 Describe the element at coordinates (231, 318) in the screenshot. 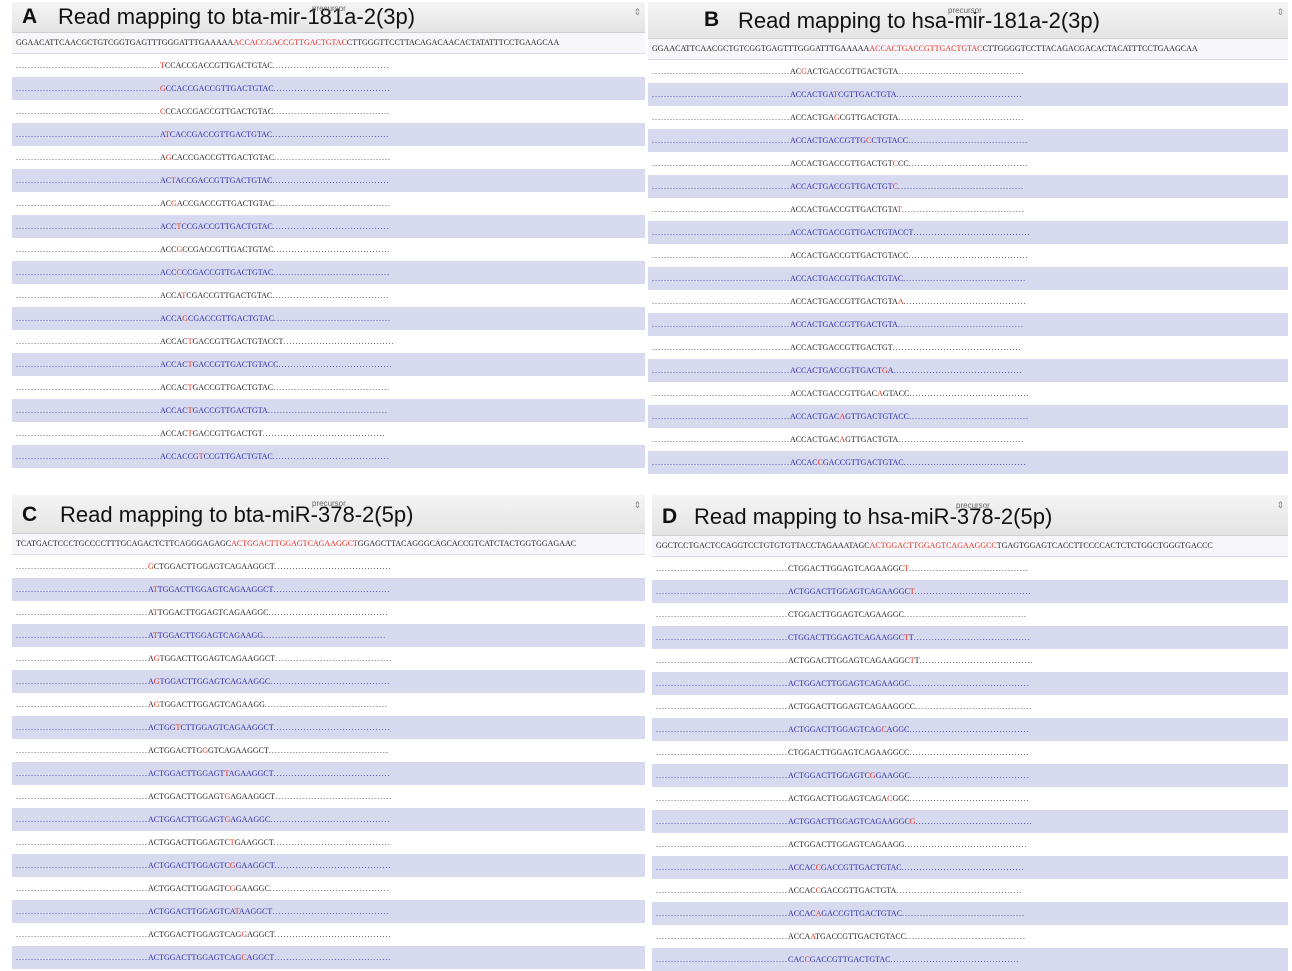

I see `read-sequence-tail: CGACCGTTGACTGTAC` at that location.